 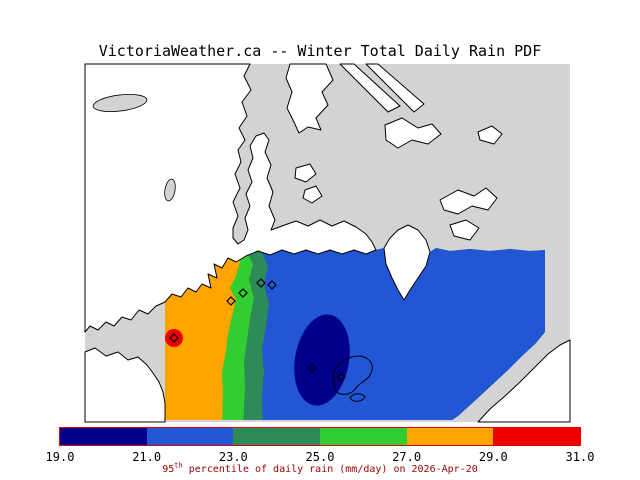 I want to click on caption-prefix: 95, so click(x=168, y=469).